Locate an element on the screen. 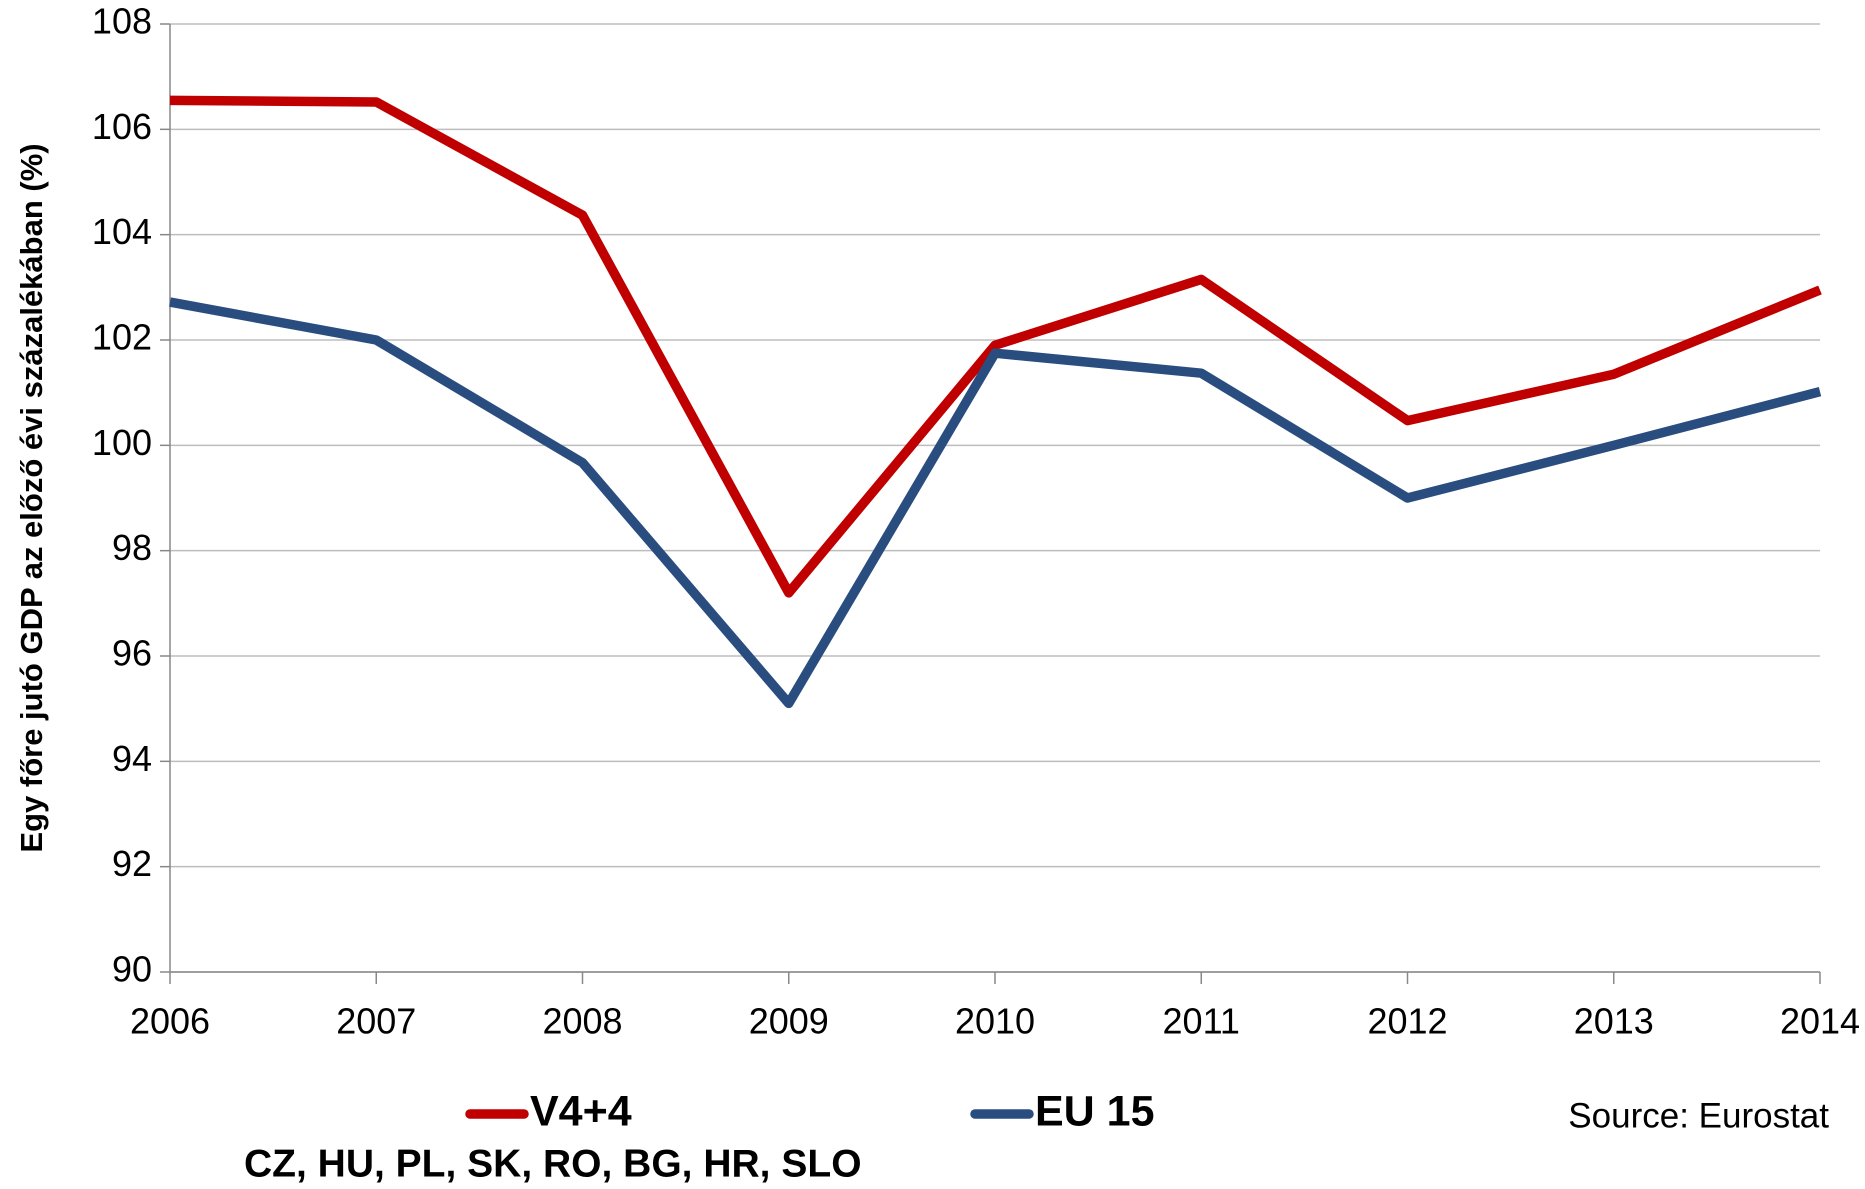 This screenshot has width=1865, height=1189. y-tick-label: 108 is located at coordinates (122, 21).